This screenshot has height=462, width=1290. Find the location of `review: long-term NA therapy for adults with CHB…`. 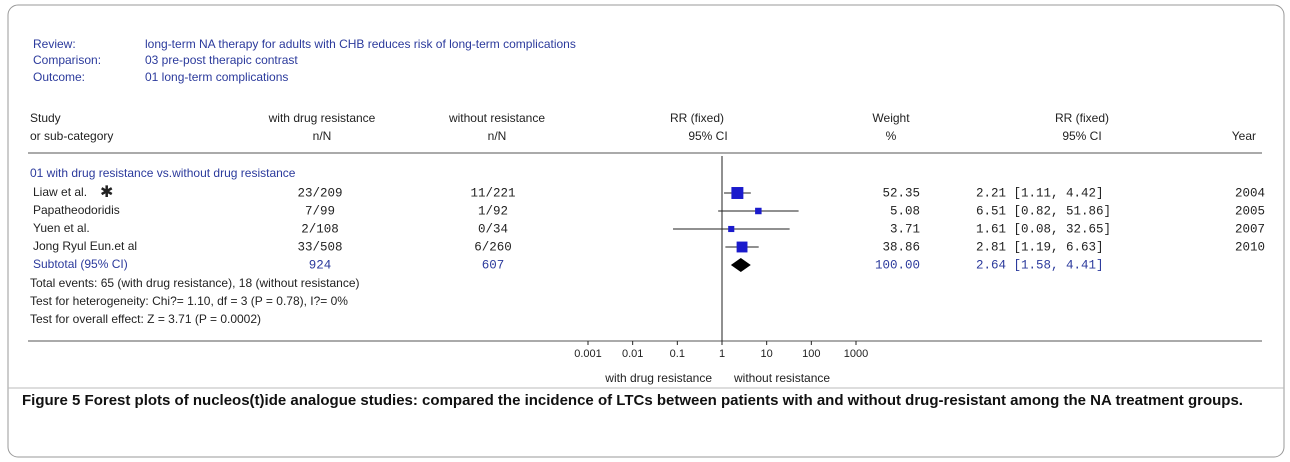

review: long-term NA therapy for adults with CHB… is located at coordinates (360, 44).